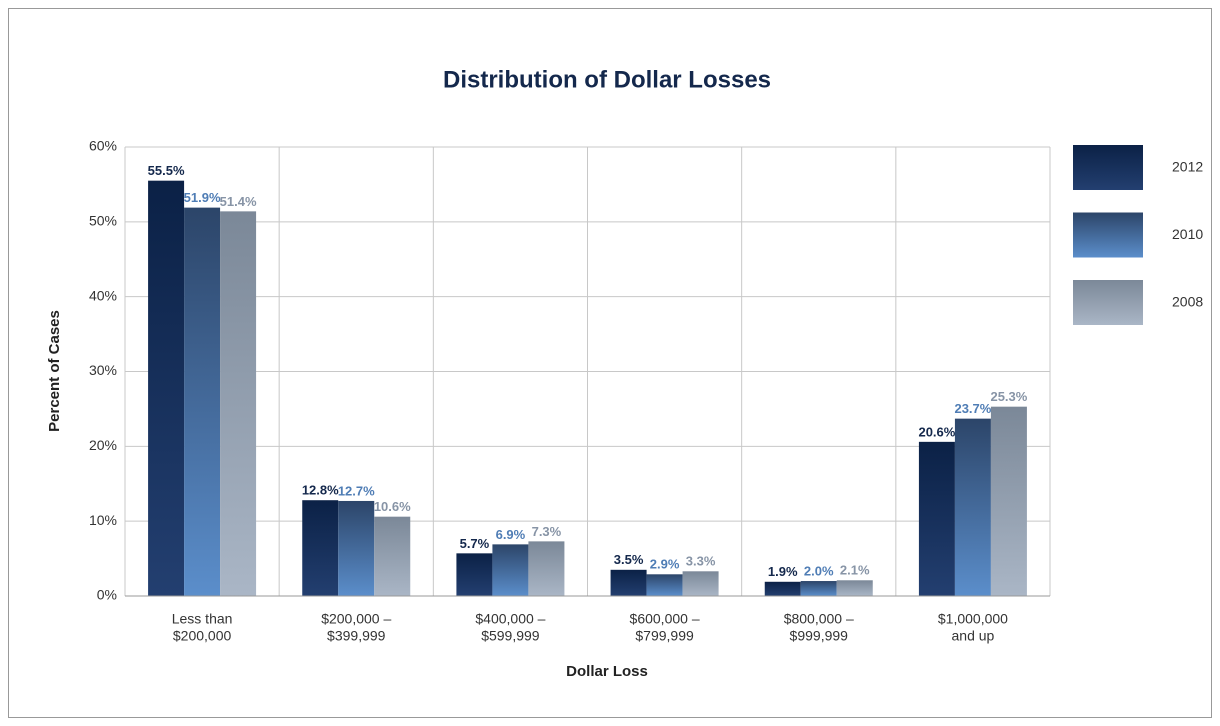  What do you see at coordinates (103, 295) in the screenshot?
I see `y-tick-label: 40%` at bounding box center [103, 295].